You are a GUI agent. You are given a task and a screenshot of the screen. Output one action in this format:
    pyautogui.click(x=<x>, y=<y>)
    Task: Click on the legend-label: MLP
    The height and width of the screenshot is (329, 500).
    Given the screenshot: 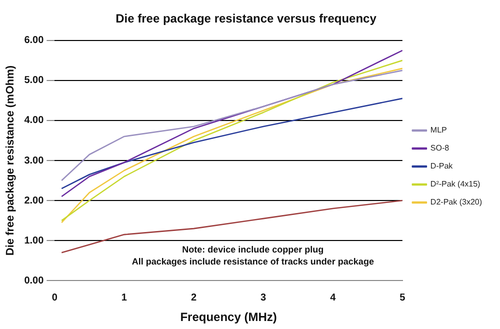 What is the action you would take?
    pyautogui.click(x=438, y=130)
    